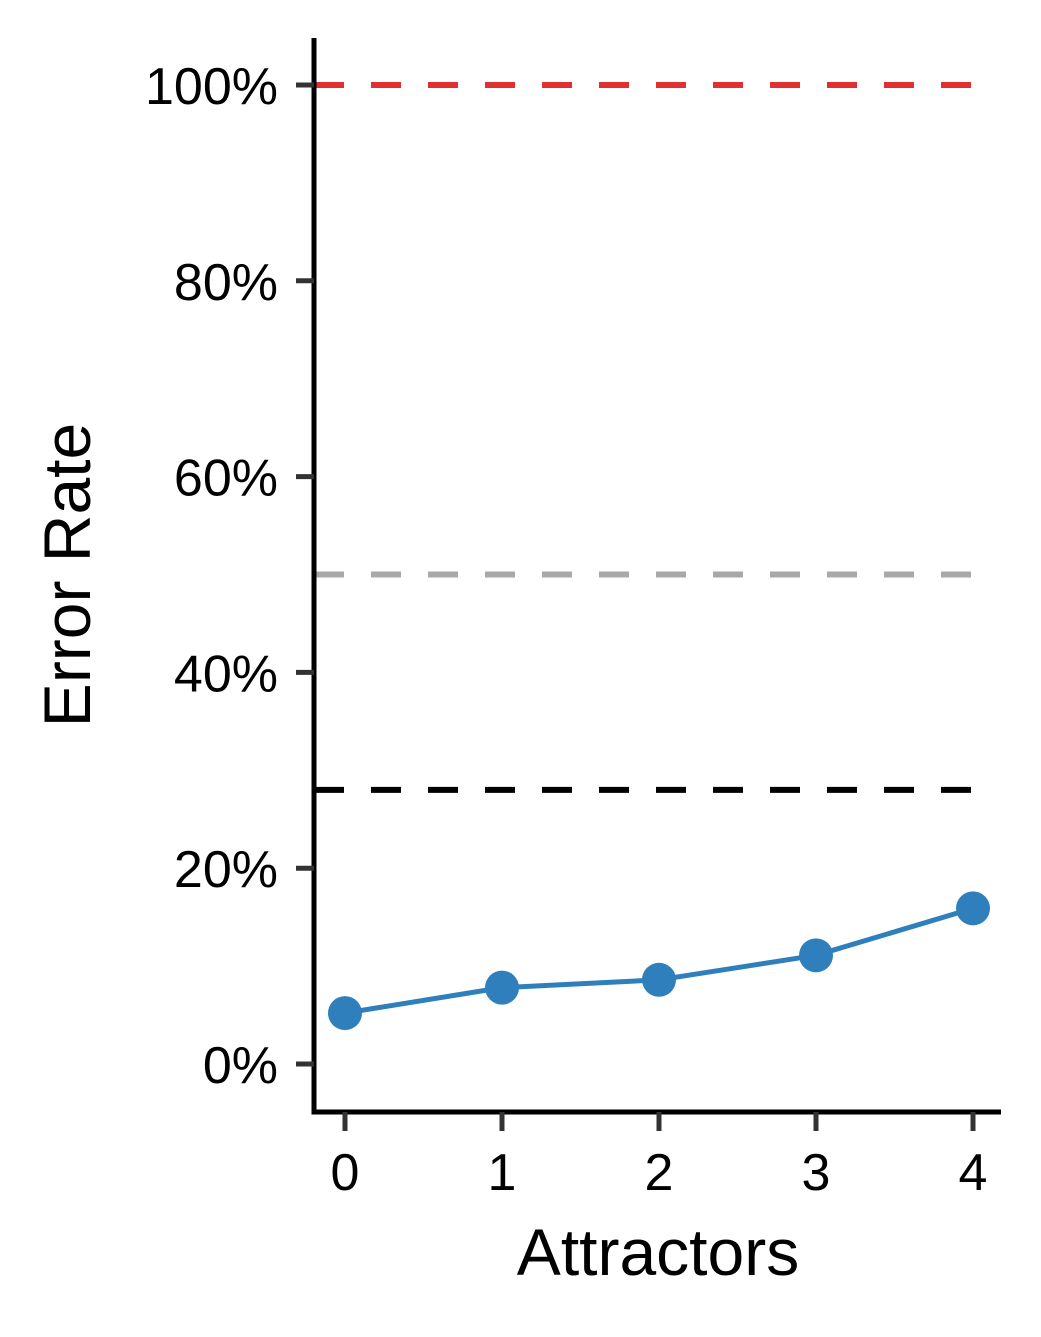 The width and height of the screenshot is (1041, 1337). I want to click on y-tick-label: 60%, so click(226, 479).